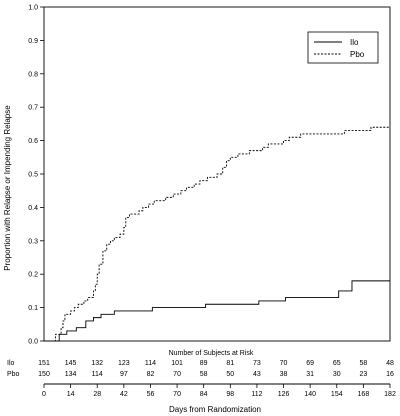  What do you see at coordinates (204, 394) in the screenshot?
I see `x-tick-label: 84` at bounding box center [204, 394].